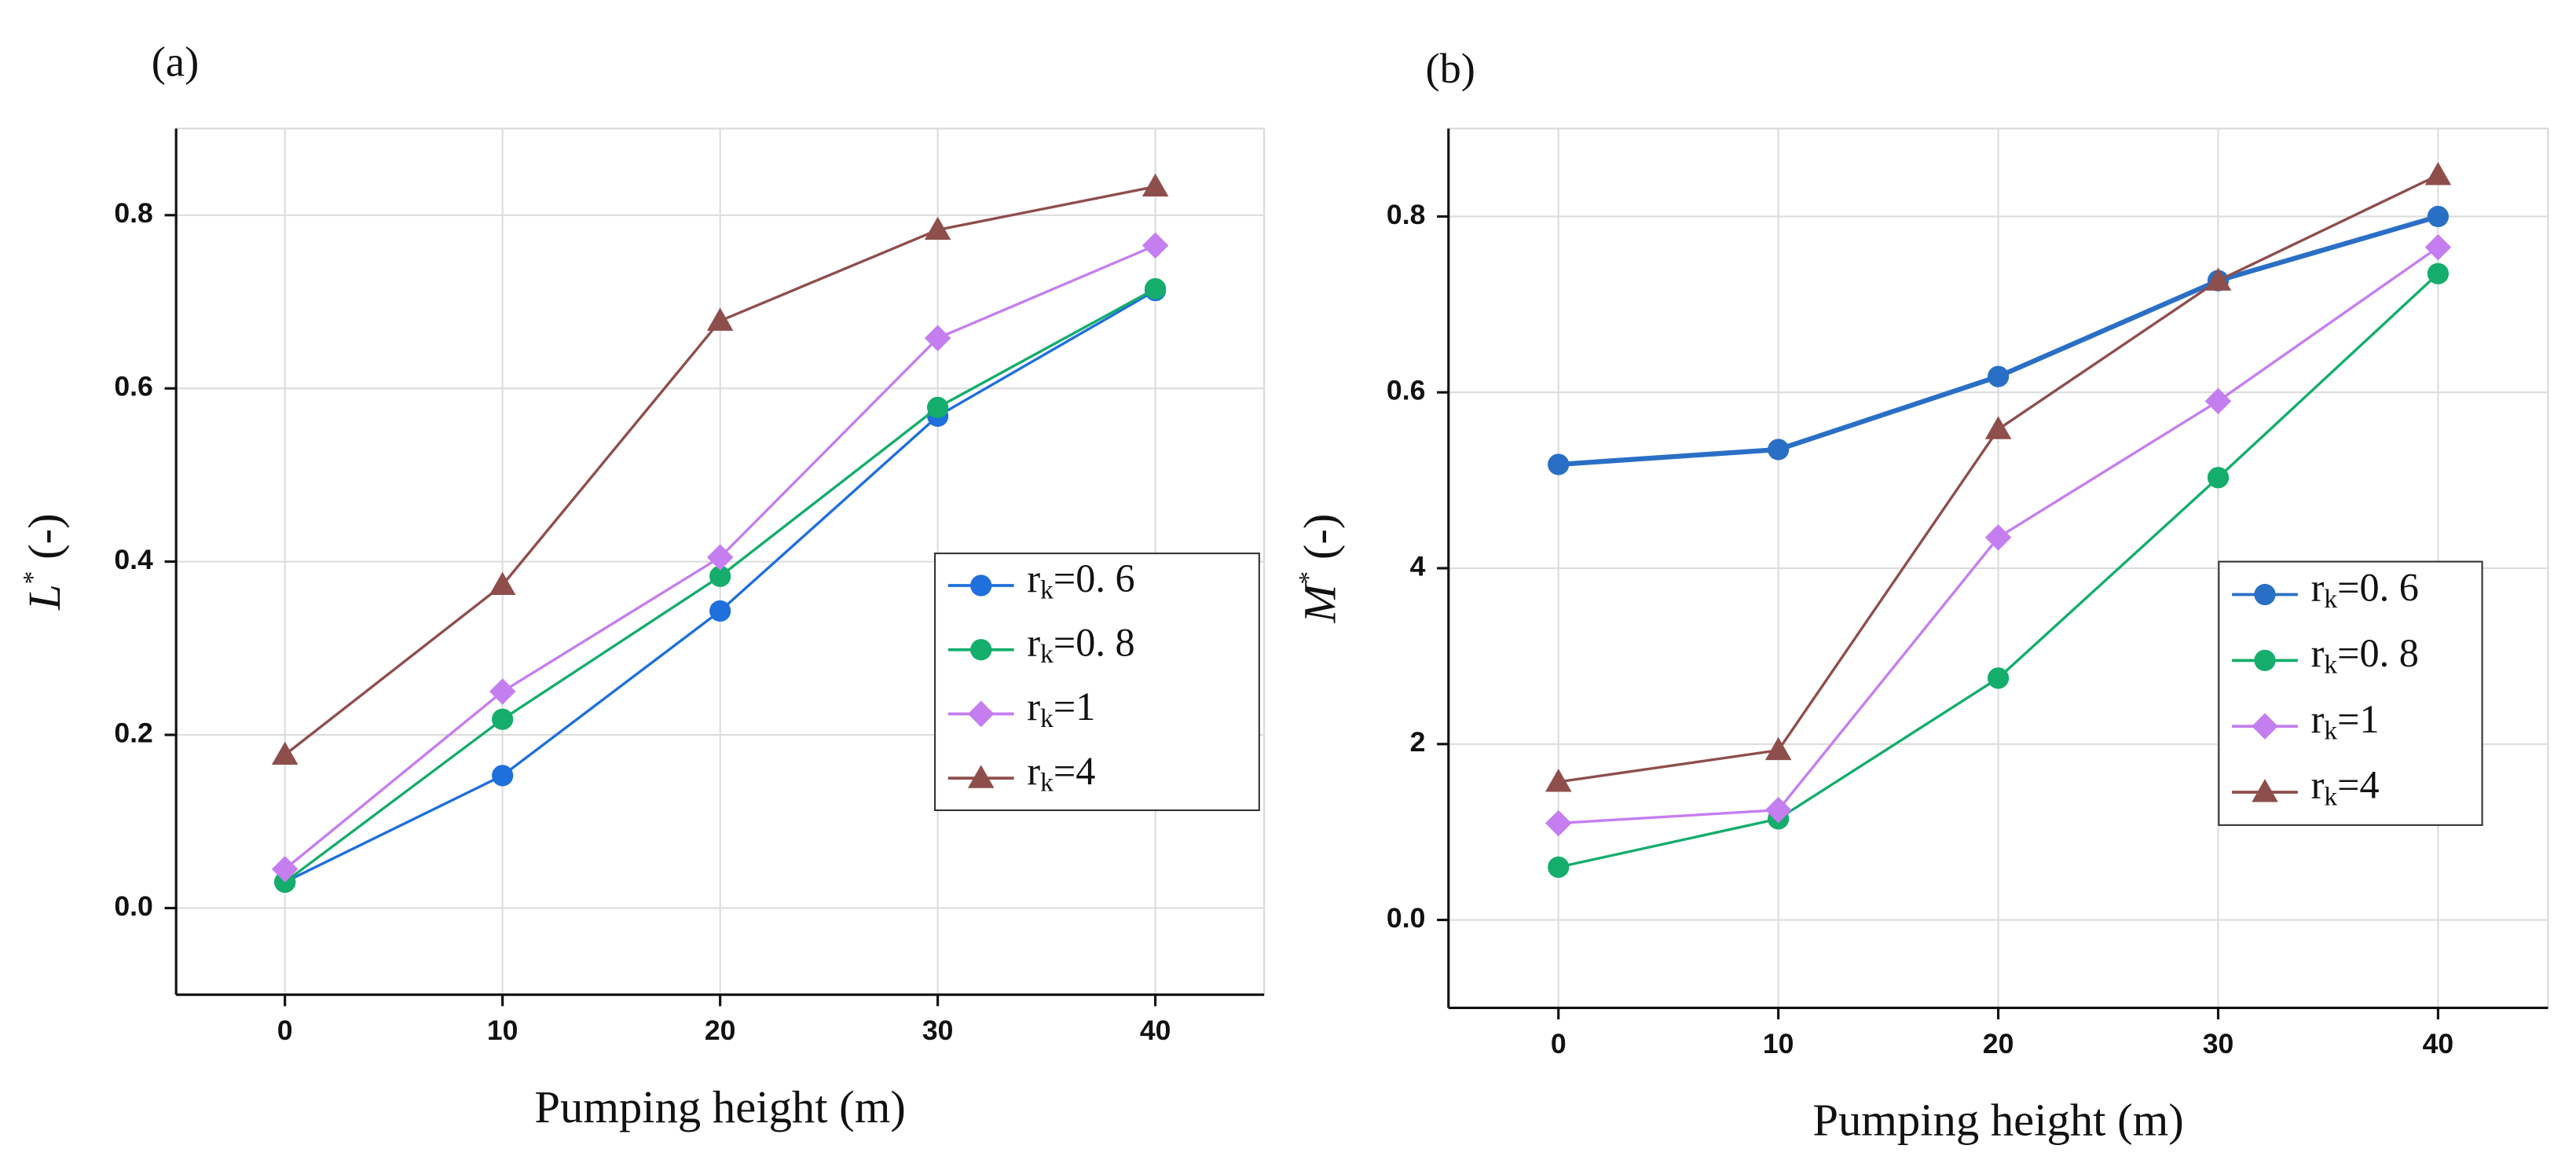 The height and width of the screenshot is (1171, 2576). I want to click on y-tick-label: 0.2, so click(133, 732).